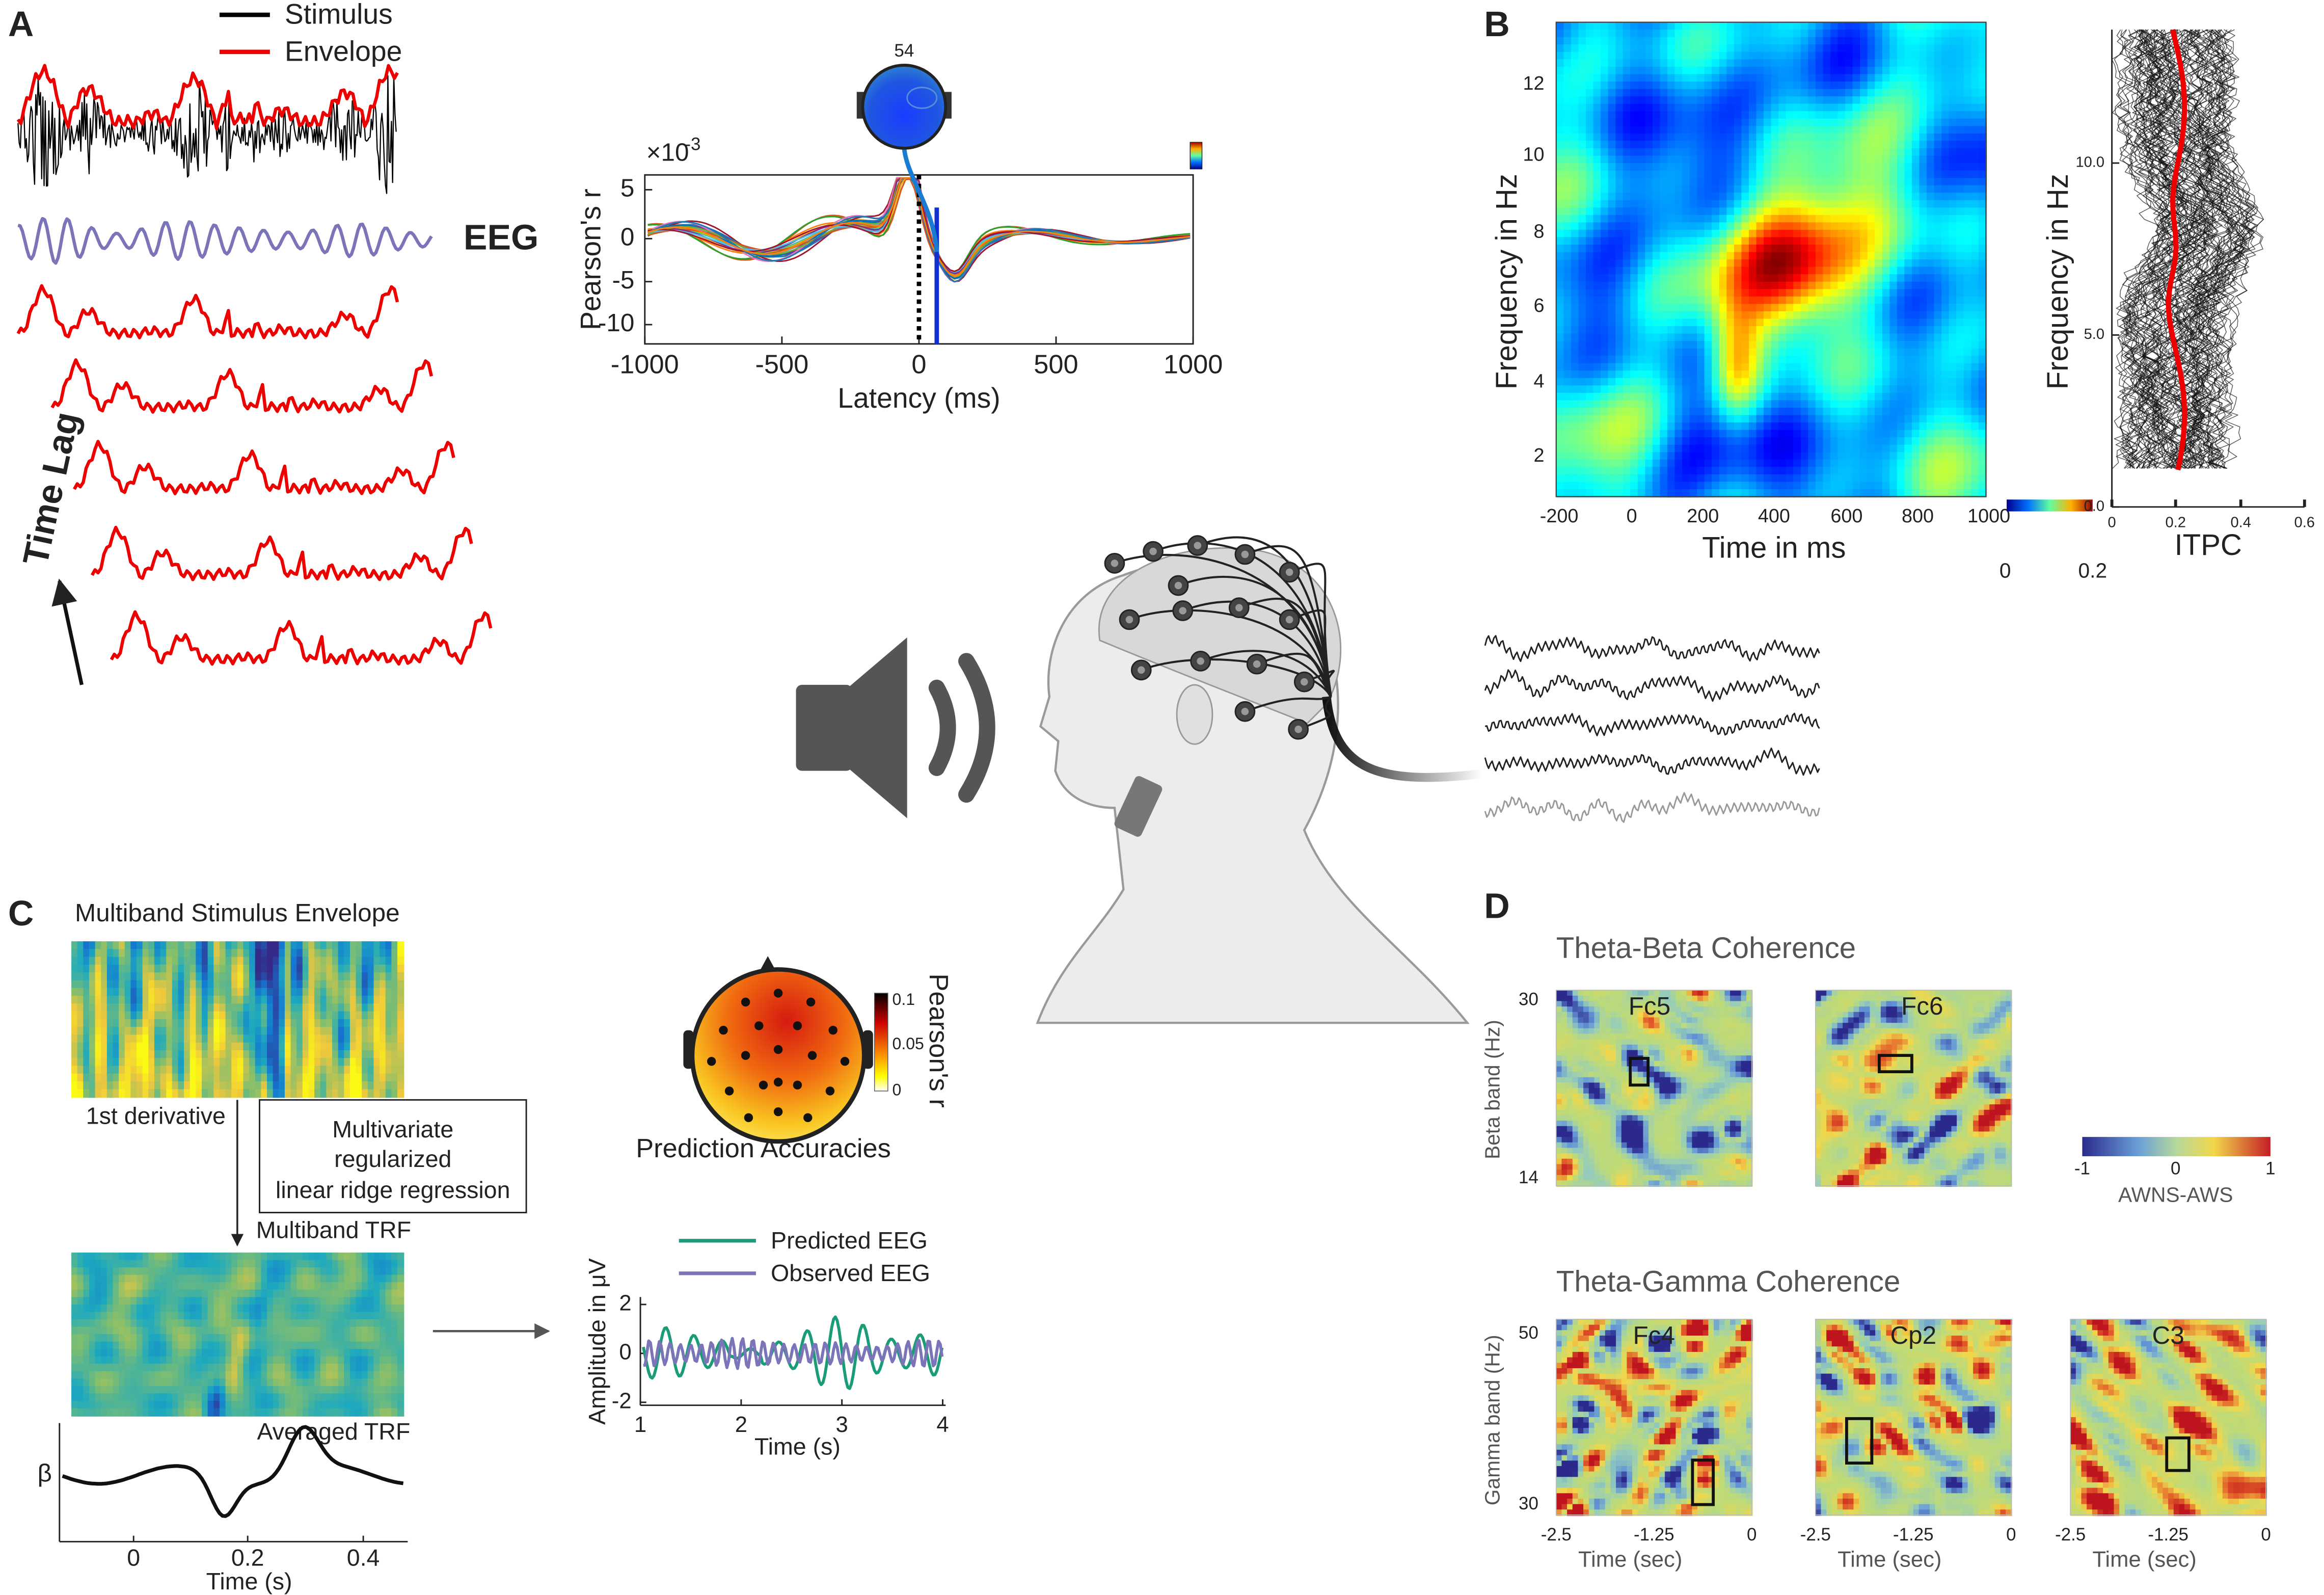 The height and width of the screenshot is (1595, 2324). What do you see at coordinates (2180, 249) in the screenshot?
I see `itpc-trace` at bounding box center [2180, 249].